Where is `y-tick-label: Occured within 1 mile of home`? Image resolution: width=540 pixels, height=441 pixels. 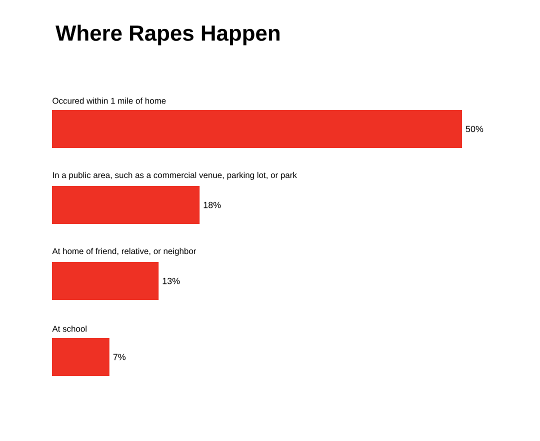 y-tick-label: Occured within 1 mile of home is located at coordinates (109, 101).